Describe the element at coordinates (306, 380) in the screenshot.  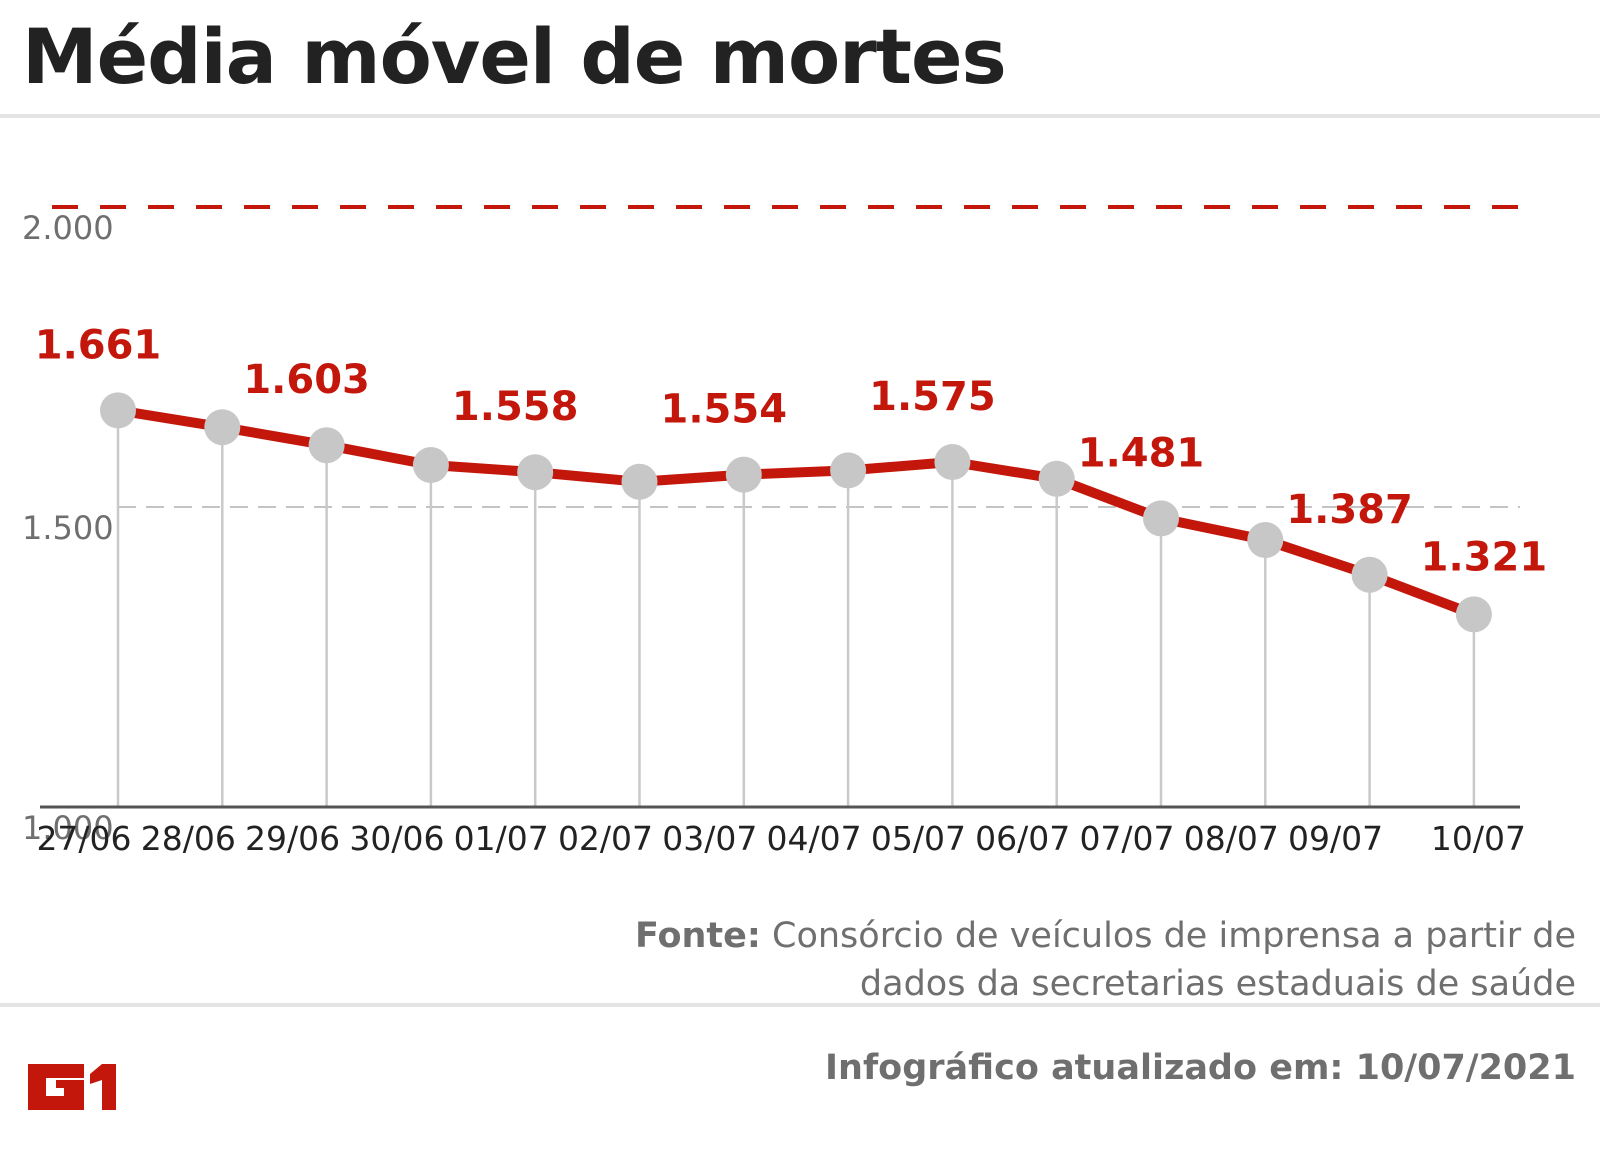
I see `data-label: 1.603` at that location.